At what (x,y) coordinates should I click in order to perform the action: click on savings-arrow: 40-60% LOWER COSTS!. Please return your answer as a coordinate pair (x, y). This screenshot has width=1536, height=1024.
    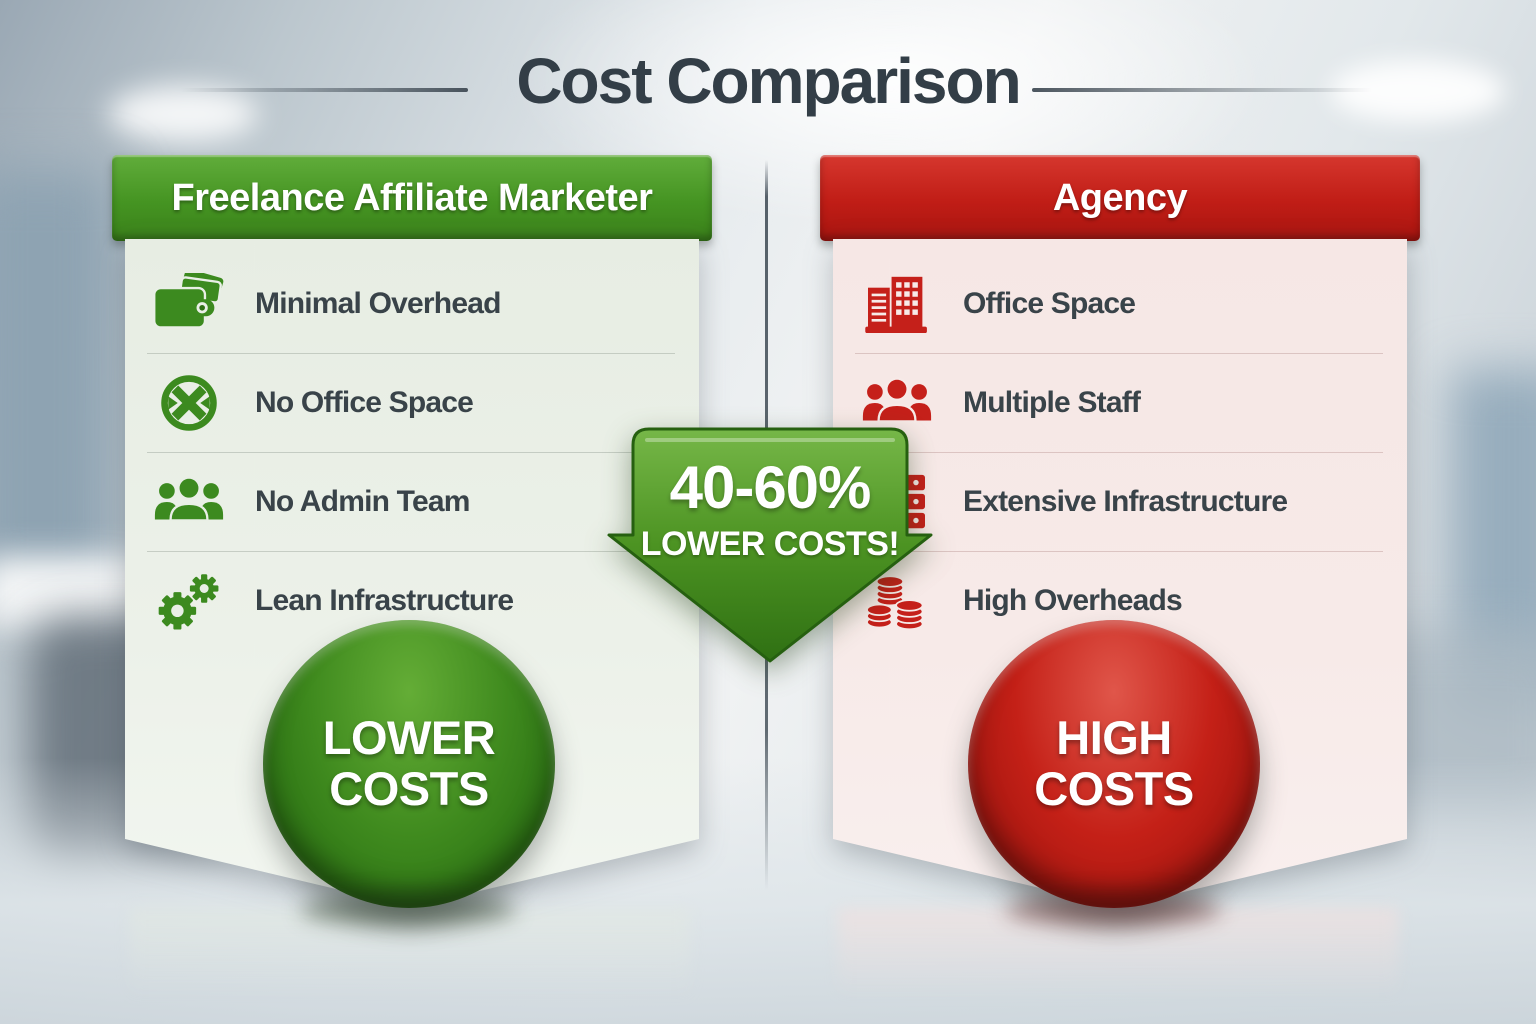
    Looking at the image, I should click on (770, 544).